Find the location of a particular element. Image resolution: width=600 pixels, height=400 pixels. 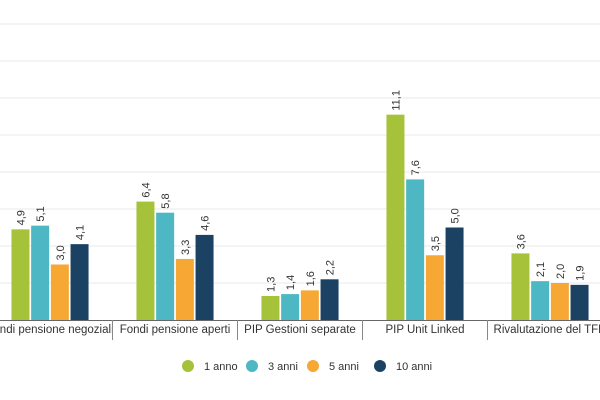

category-label: Fondi pensione negoziali is located at coordinates (57, 330).